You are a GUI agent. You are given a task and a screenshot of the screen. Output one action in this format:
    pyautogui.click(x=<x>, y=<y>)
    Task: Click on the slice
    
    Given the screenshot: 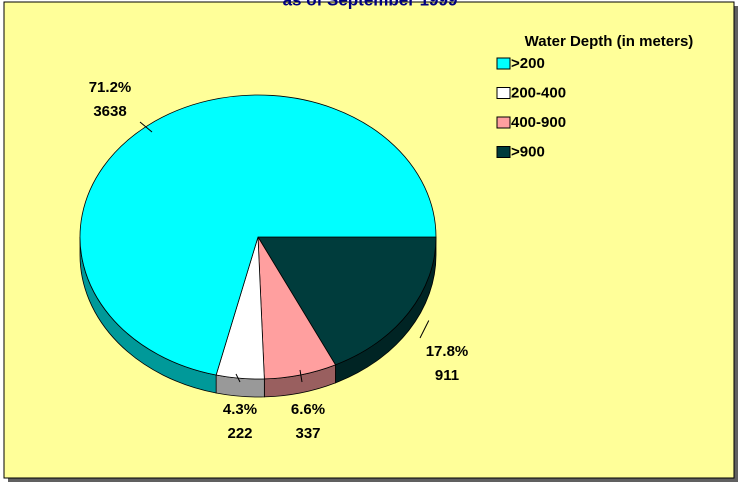 What is the action you would take?
    pyautogui.click(x=347, y=301)
    